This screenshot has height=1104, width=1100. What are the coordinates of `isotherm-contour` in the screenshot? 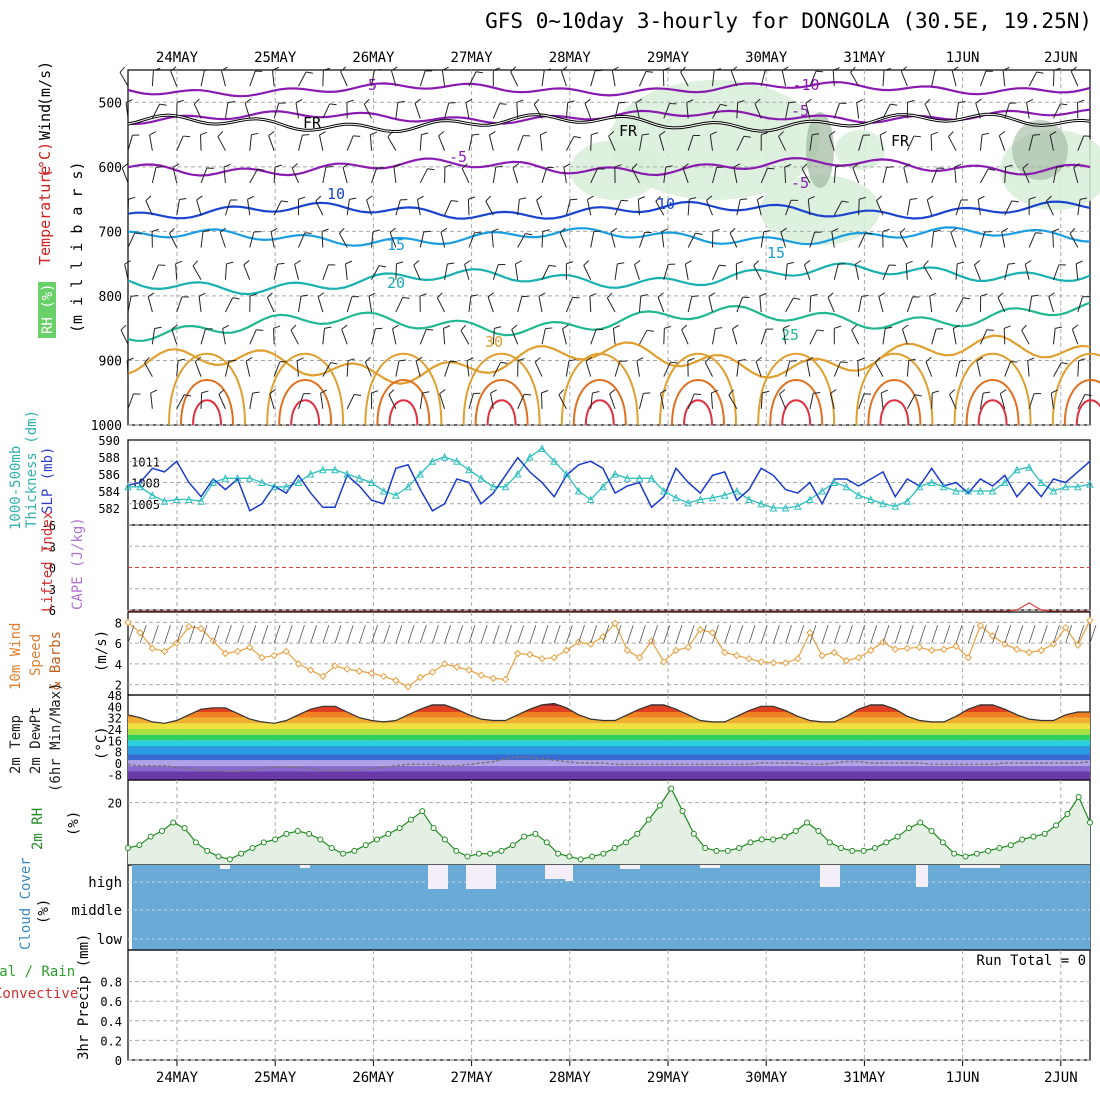 It's located at (609, 89).